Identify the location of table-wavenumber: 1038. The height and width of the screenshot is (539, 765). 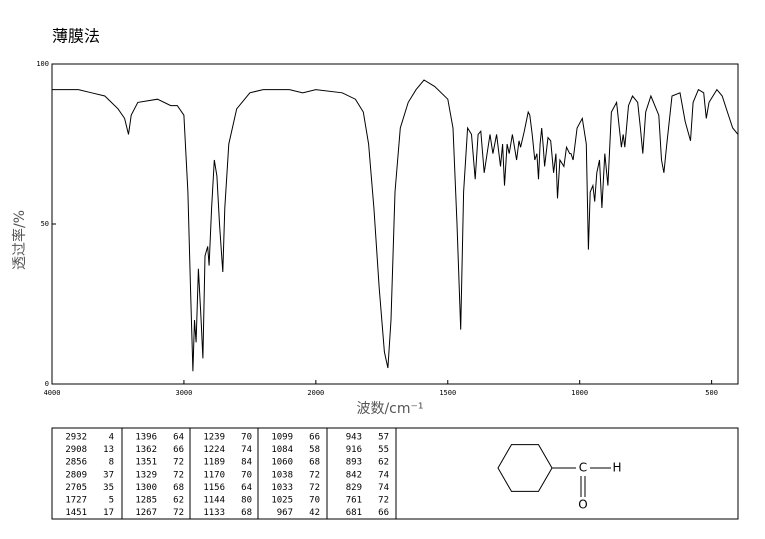
(282, 475).